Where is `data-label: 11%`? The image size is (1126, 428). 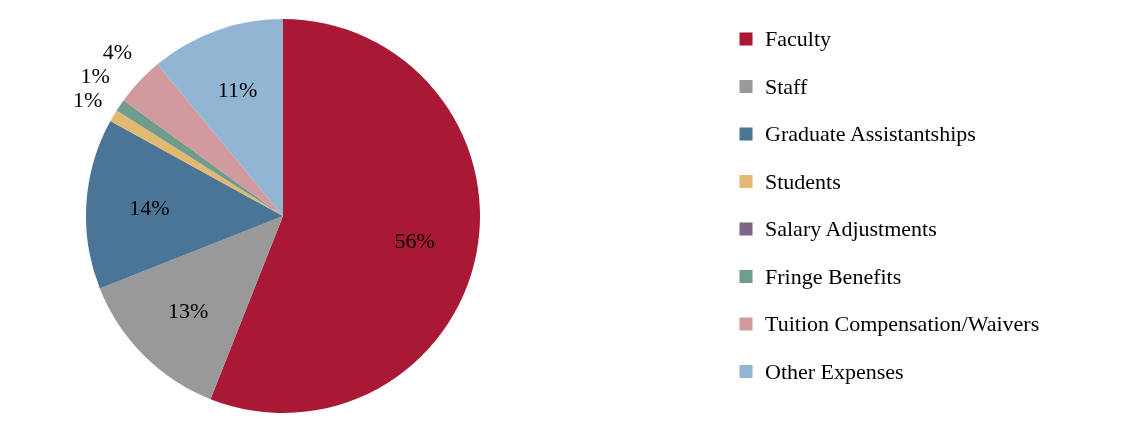
data-label: 11% is located at coordinates (237, 89).